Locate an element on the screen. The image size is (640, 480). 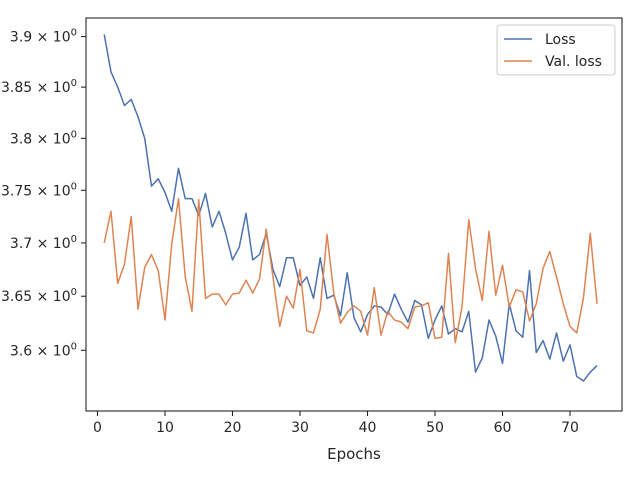
legend-label-val-loss: Val. loss is located at coordinates (573, 62).